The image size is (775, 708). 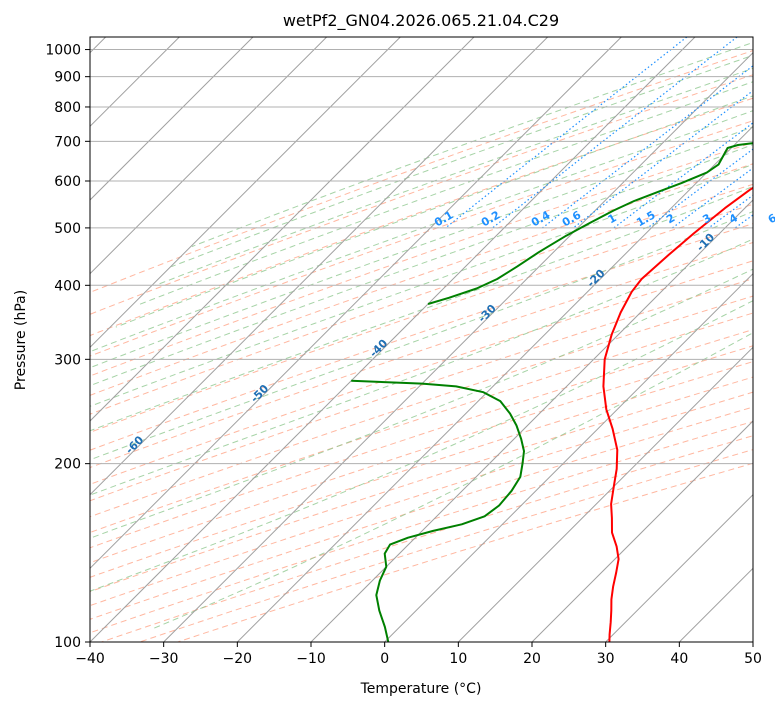 I want to click on y-tick-label: 1000, so click(x=63, y=51).